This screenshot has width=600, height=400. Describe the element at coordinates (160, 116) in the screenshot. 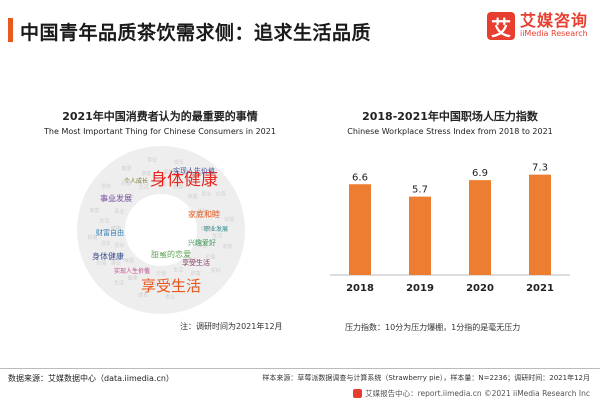

I see `wordcloud-title: 2021年中国消费者认为的最重要的事情` at that location.